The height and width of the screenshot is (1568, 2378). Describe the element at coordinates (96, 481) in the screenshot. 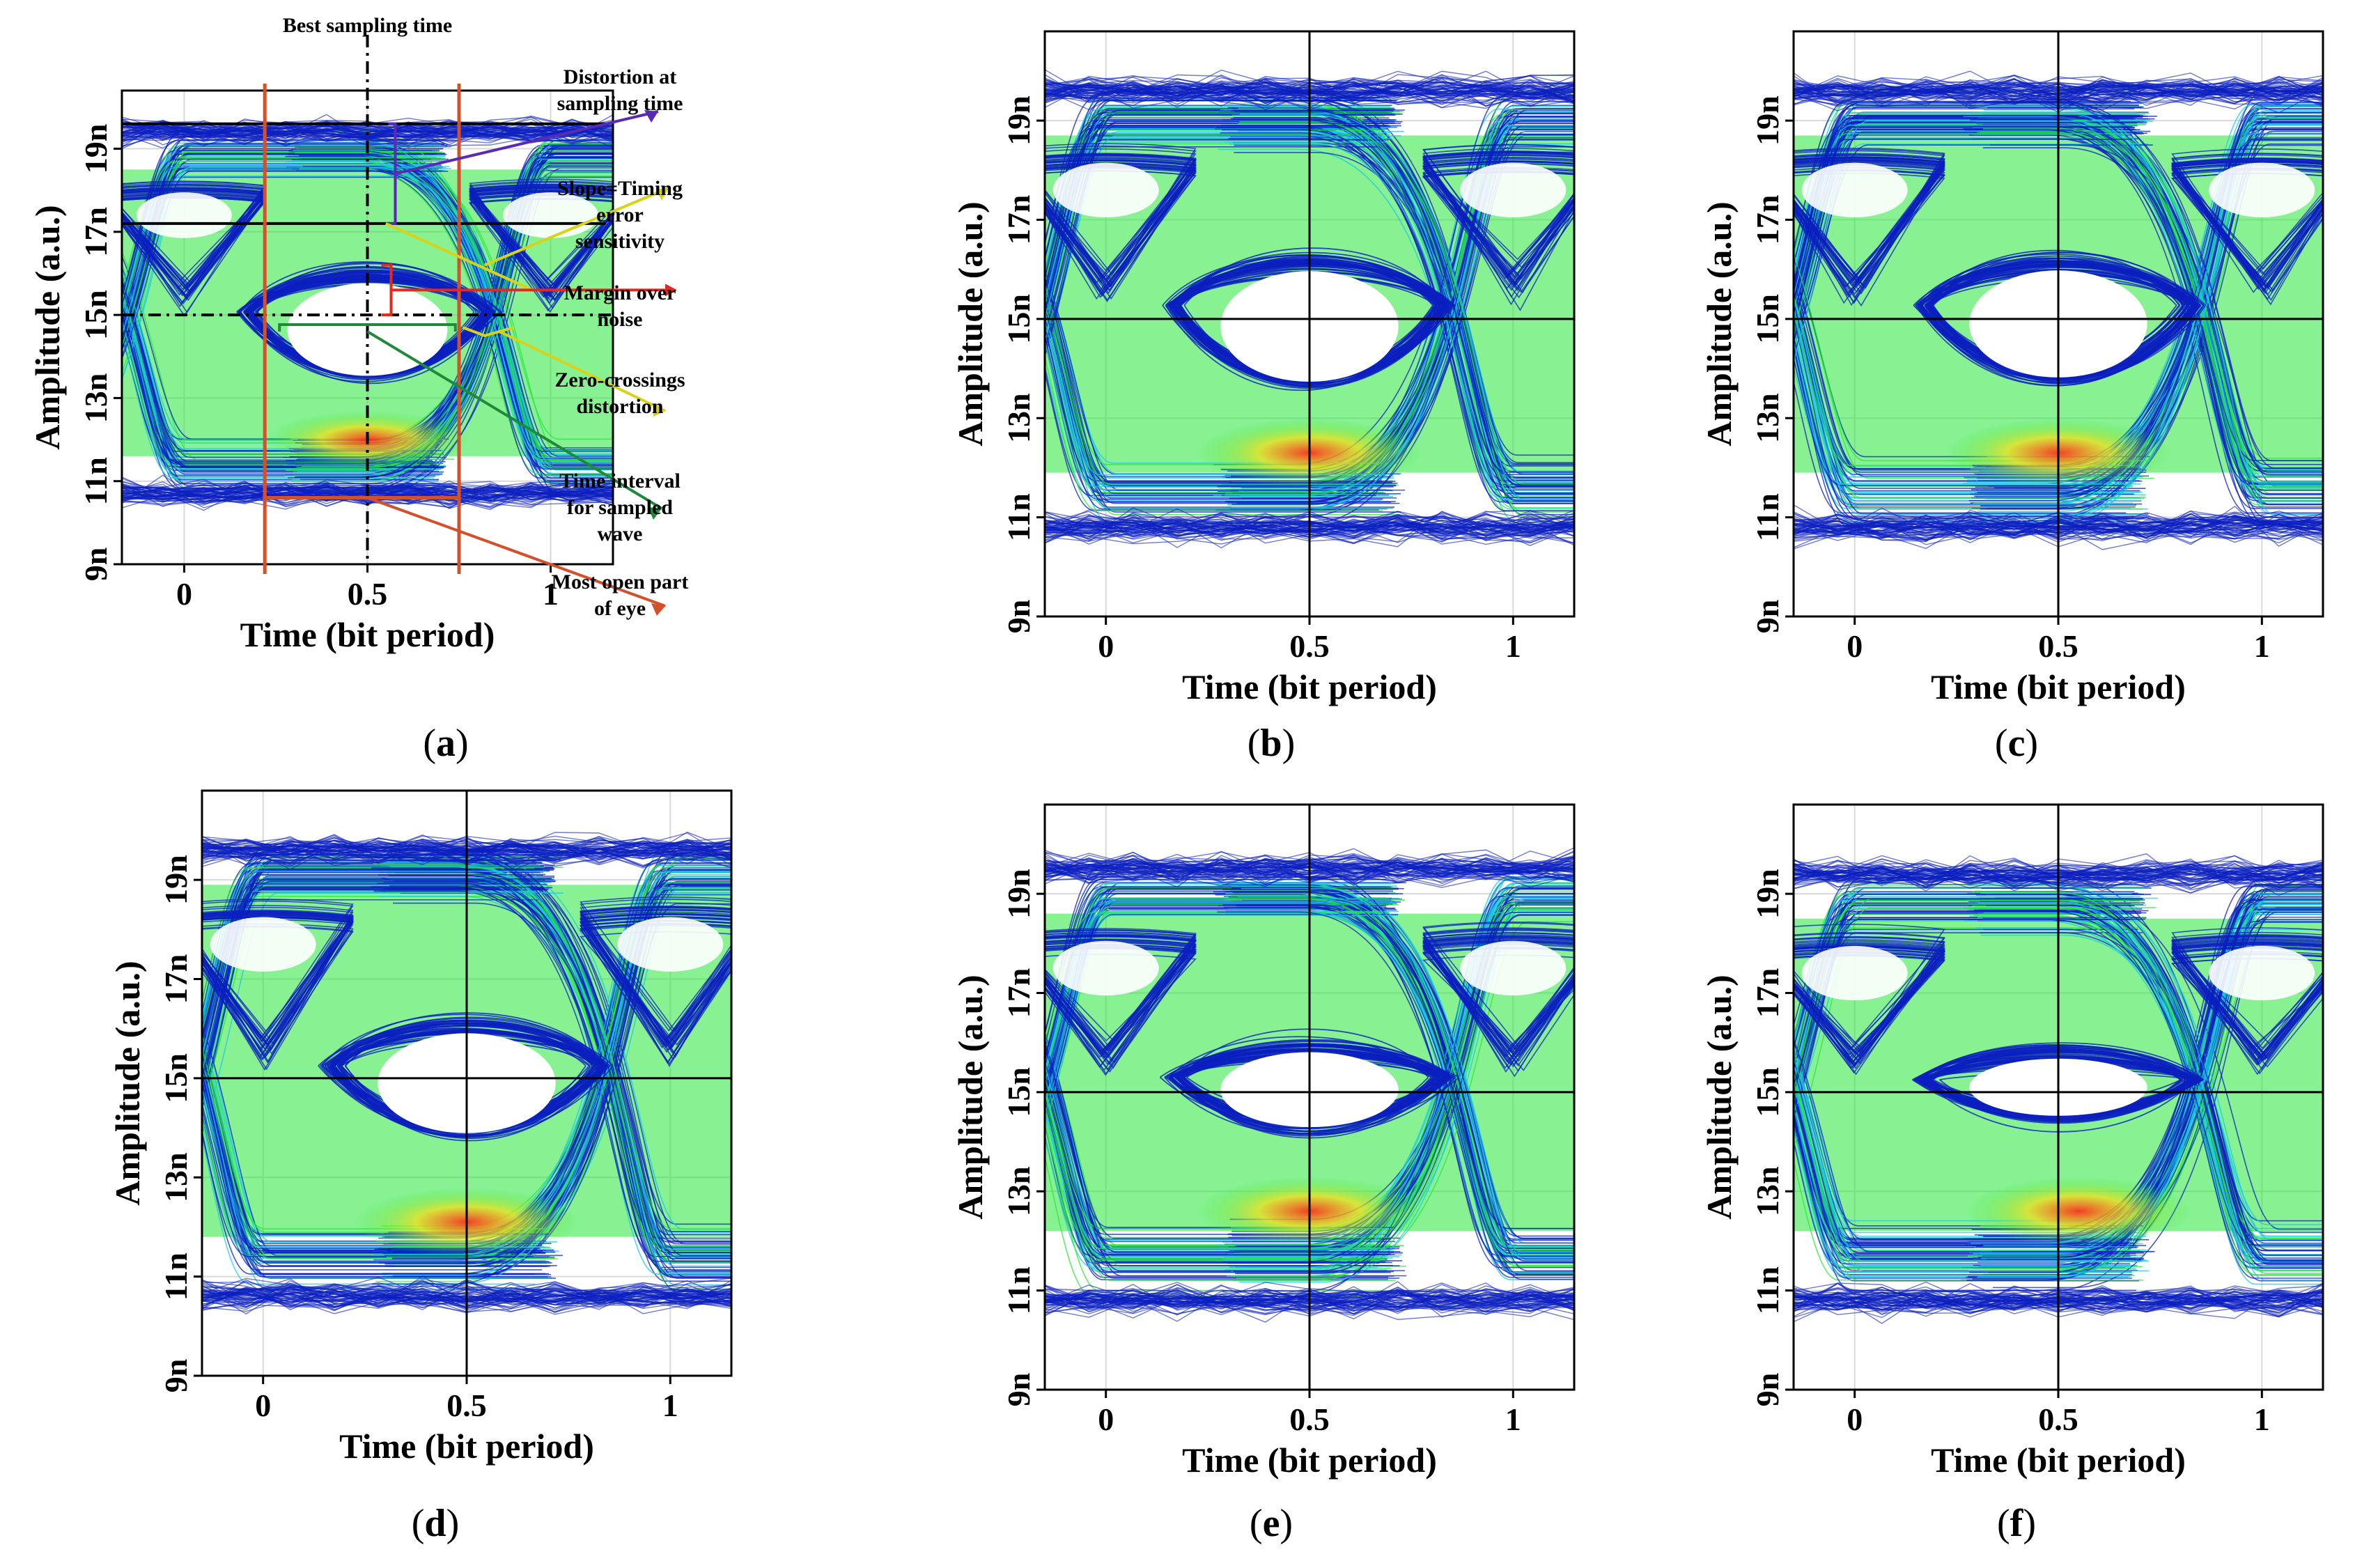

I see `y-tick-label: 11n` at that location.